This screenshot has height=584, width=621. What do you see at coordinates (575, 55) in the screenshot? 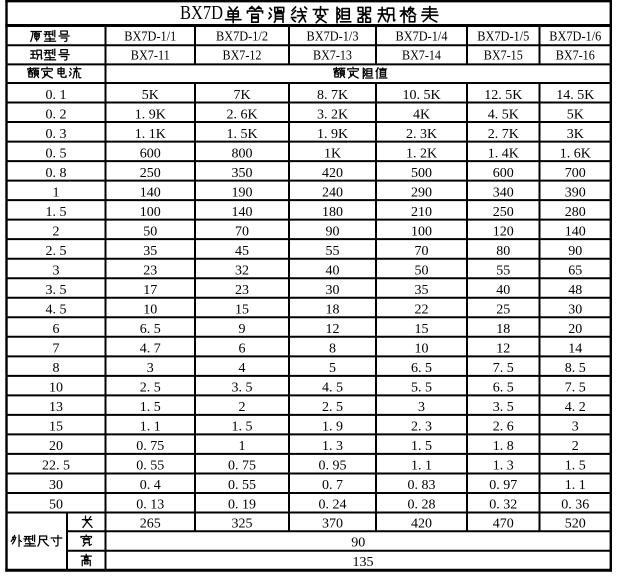
I see `svg-text: BX7-16` at bounding box center [575, 55].